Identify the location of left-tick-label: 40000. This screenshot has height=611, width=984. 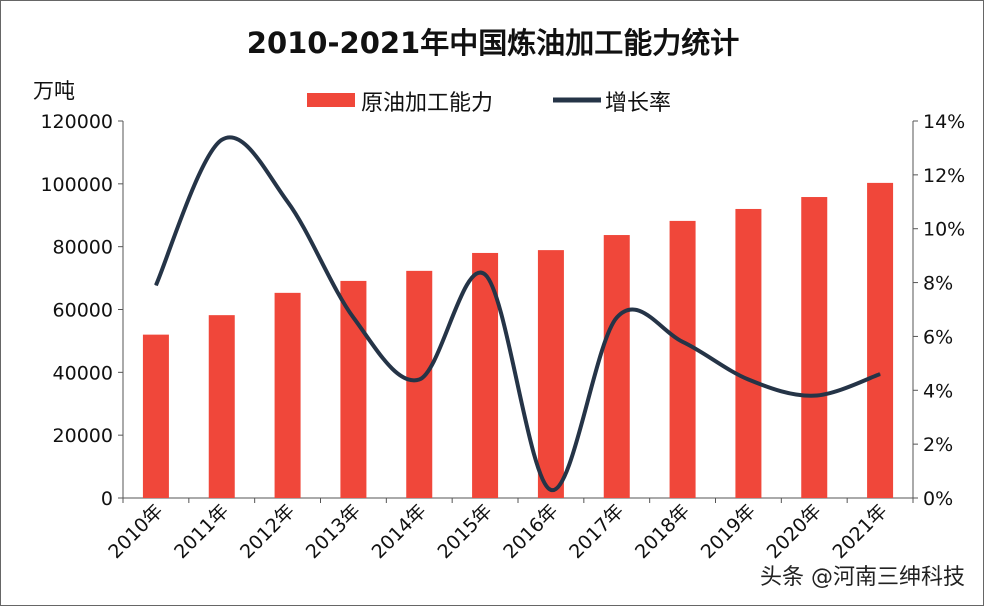
(83, 373).